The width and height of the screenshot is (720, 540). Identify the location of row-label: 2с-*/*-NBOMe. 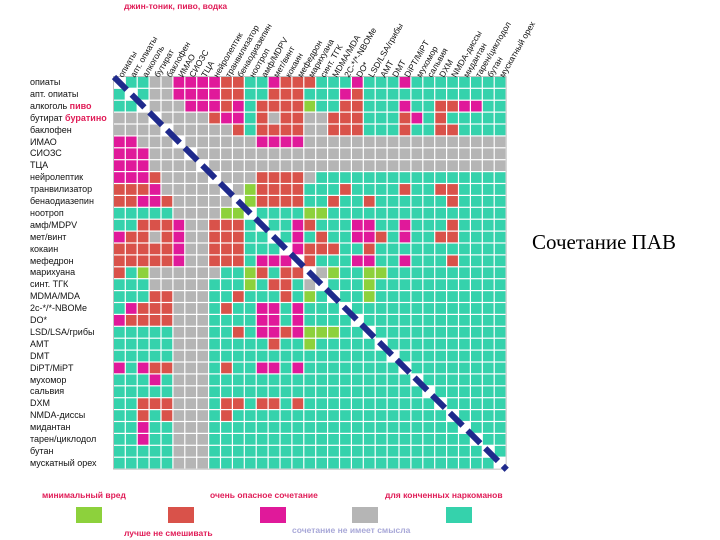
(59, 308).